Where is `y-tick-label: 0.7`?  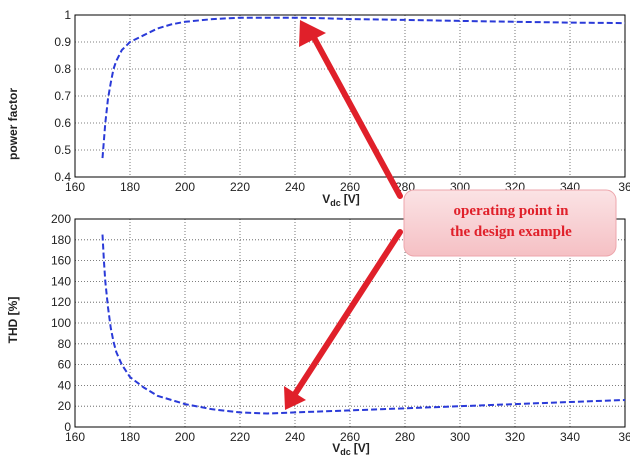
y-tick-label: 0.7 is located at coordinates (62, 96).